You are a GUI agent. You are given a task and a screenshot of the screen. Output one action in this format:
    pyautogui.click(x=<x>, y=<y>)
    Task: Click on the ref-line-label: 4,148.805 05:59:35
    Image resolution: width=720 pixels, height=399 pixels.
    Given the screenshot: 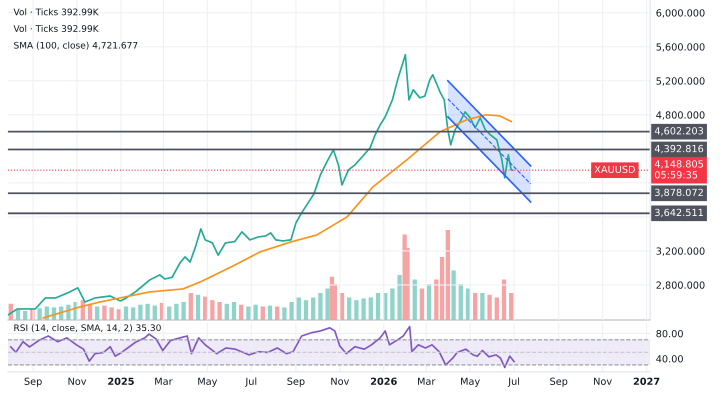 What is the action you would take?
    pyautogui.click(x=678, y=169)
    